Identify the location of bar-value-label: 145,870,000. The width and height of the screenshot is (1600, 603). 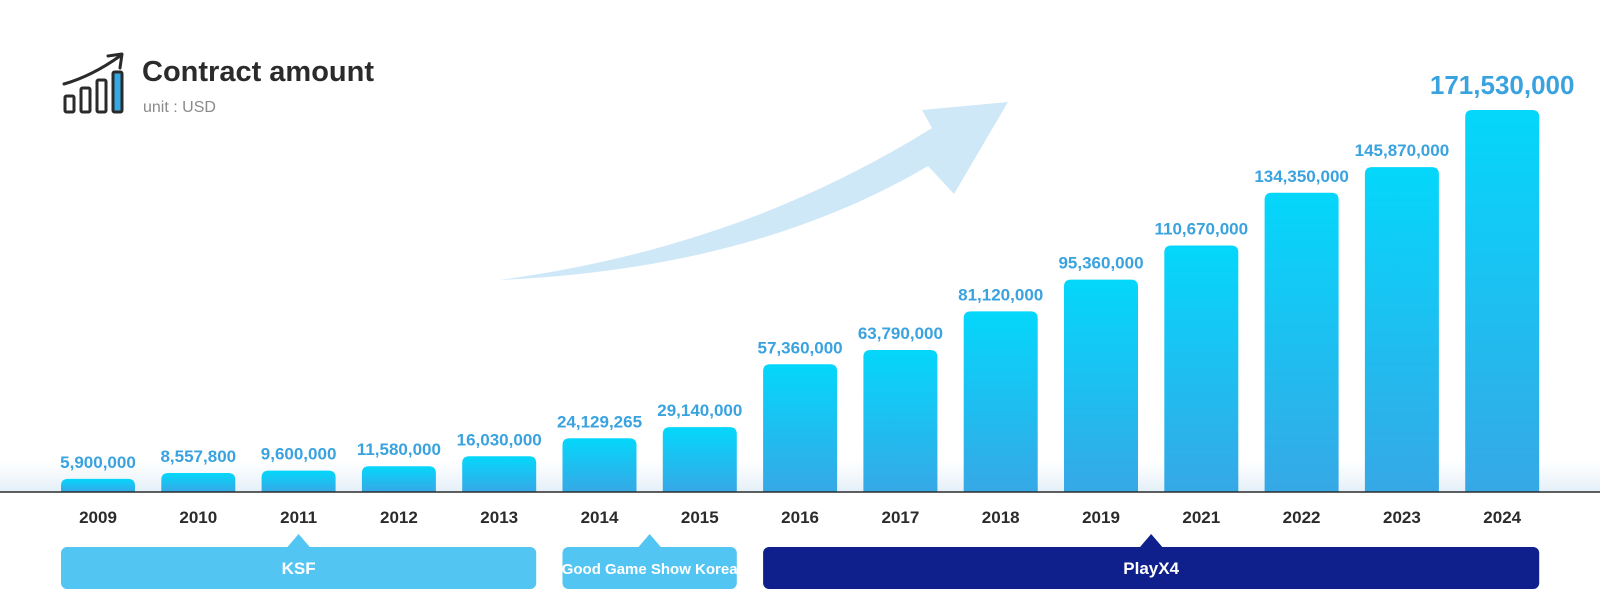
(1402, 150).